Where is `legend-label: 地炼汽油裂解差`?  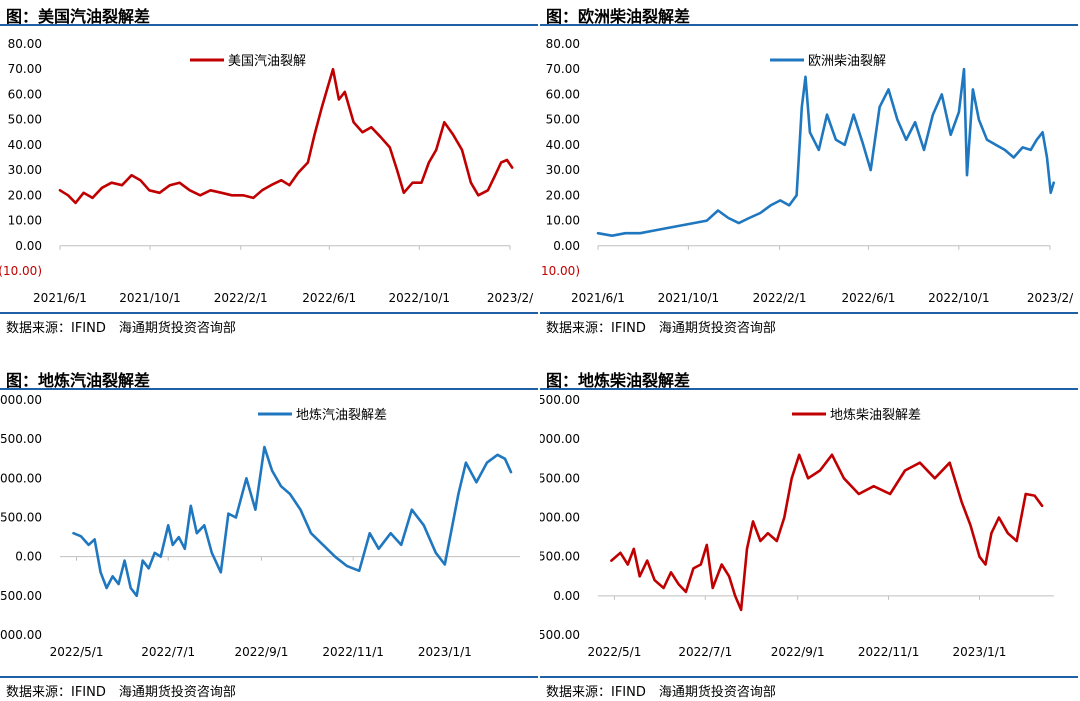 legend-label: 地炼汽油裂解差 is located at coordinates (341, 415).